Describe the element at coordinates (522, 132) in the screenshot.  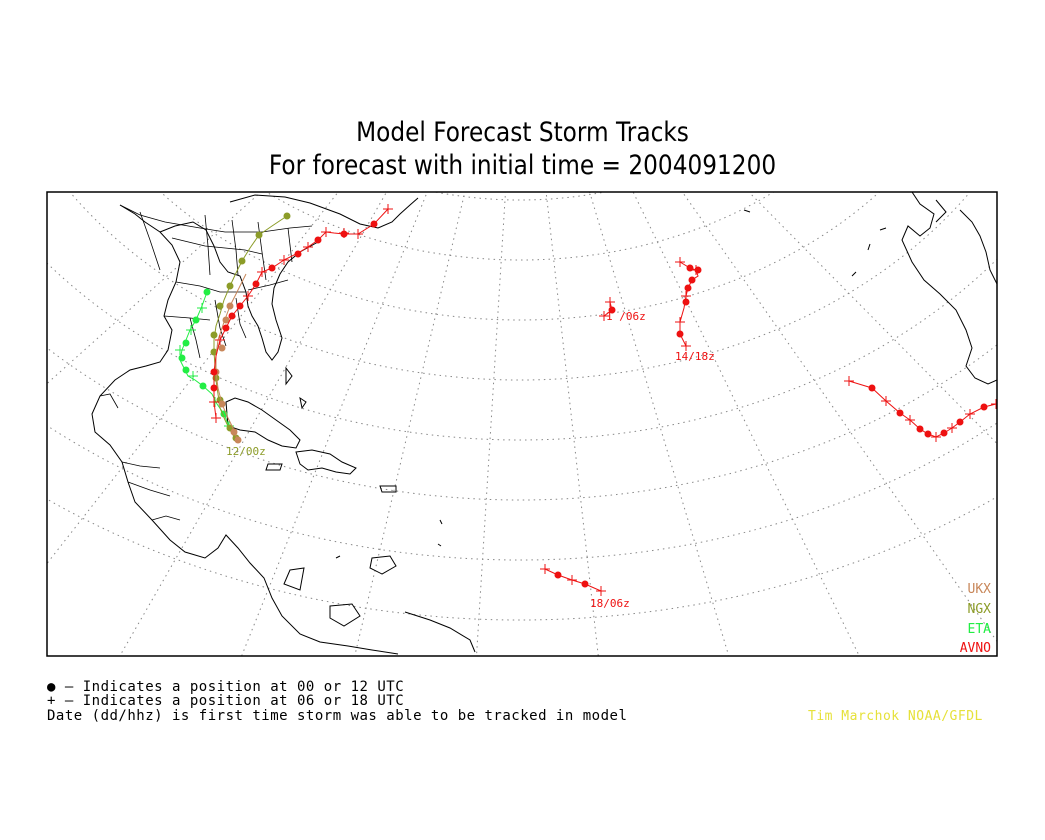
I see `map-title: Model Forecast Storm Tracks` at that location.